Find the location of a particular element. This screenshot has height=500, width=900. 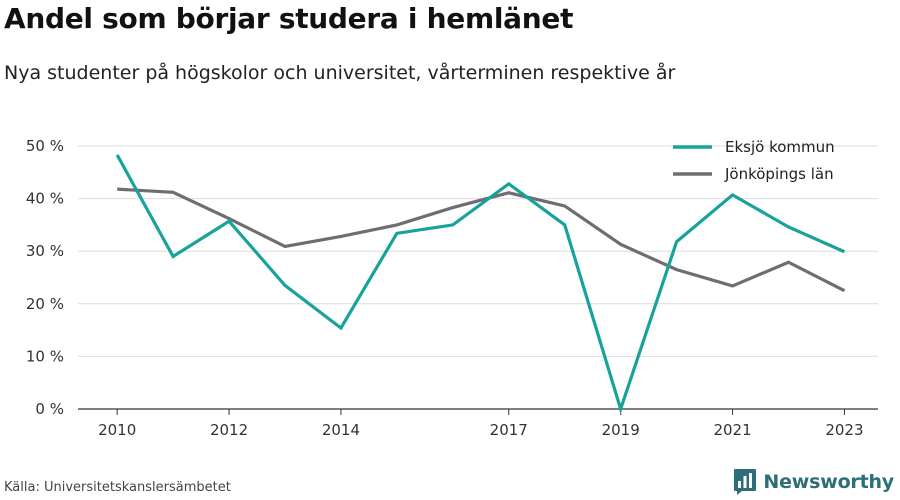

legend-label: Jönköpings län is located at coordinates (779, 174).